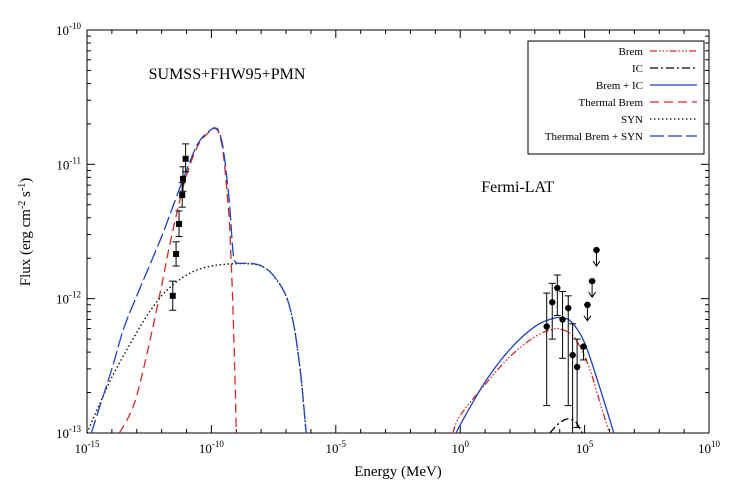  What do you see at coordinates (709, 447) in the screenshot?
I see `x-tick-label: 10¹⁰` at bounding box center [709, 447].